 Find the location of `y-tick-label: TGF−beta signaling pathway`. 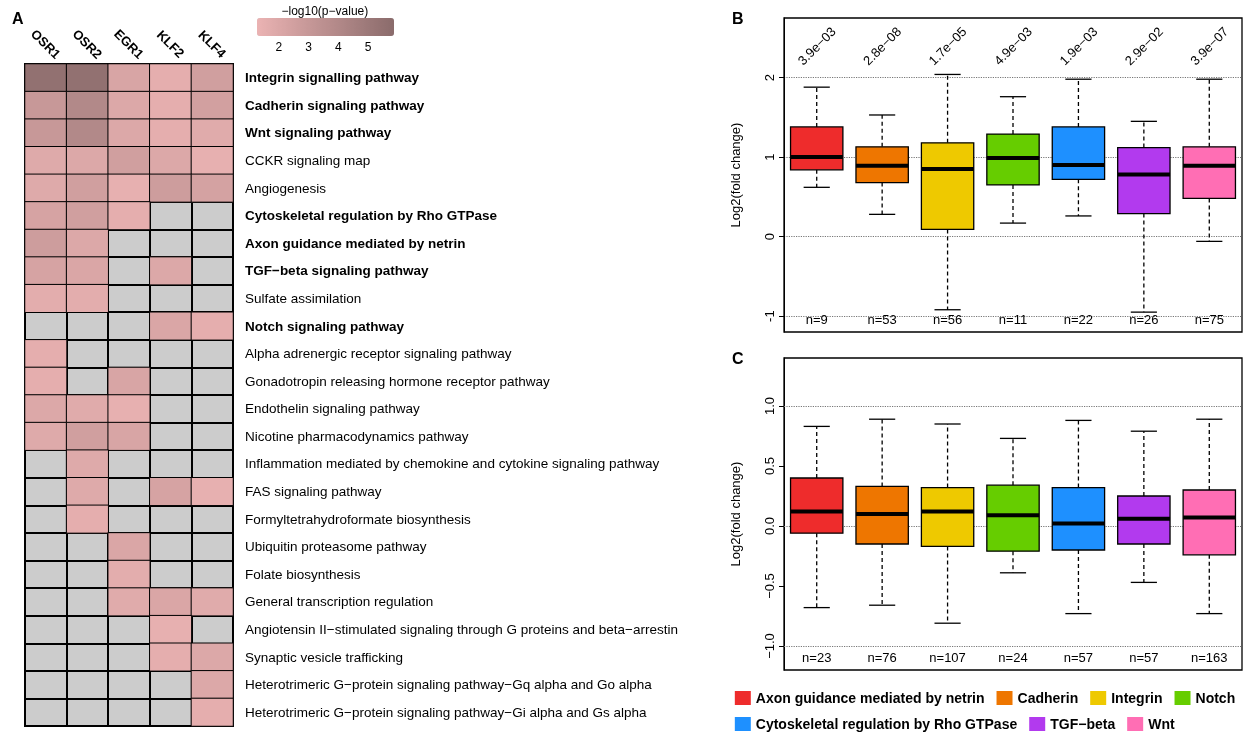

y-tick-label: TGF−beta signaling pathway is located at coordinates (337, 271).